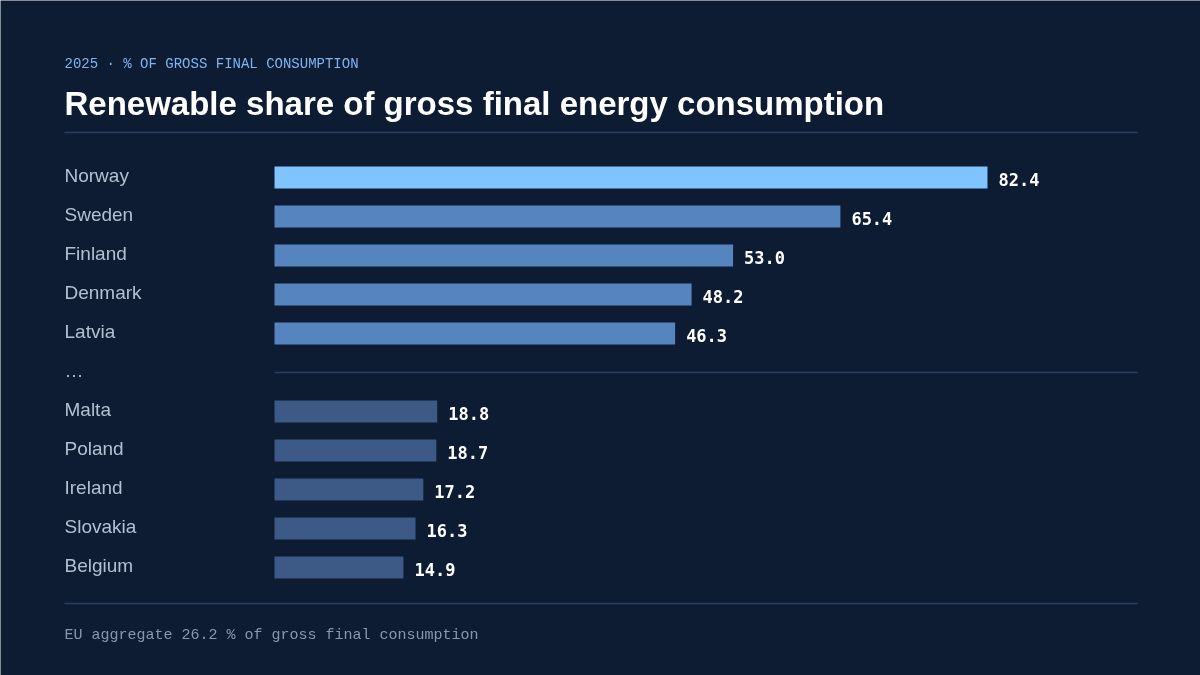 This screenshot has height=675, width=1200. What do you see at coordinates (94, 448) in the screenshot?
I see `y-tick-label: Poland` at bounding box center [94, 448].